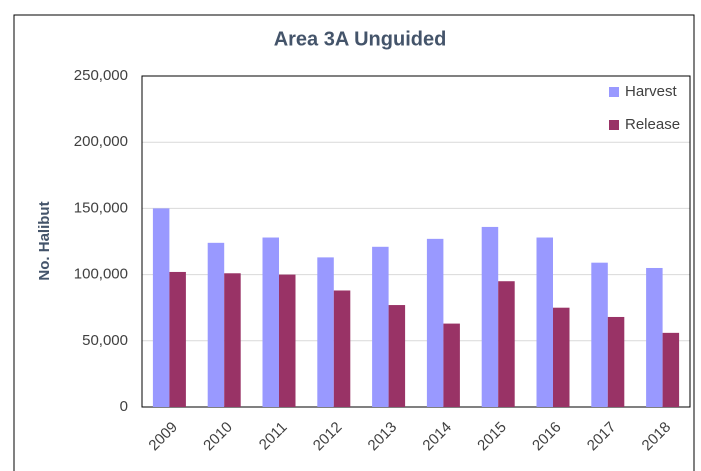 This screenshot has width=701, height=471. Describe the element at coordinates (101, 141) in the screenshot. I see `y-tick-label: 200,000` at that location.